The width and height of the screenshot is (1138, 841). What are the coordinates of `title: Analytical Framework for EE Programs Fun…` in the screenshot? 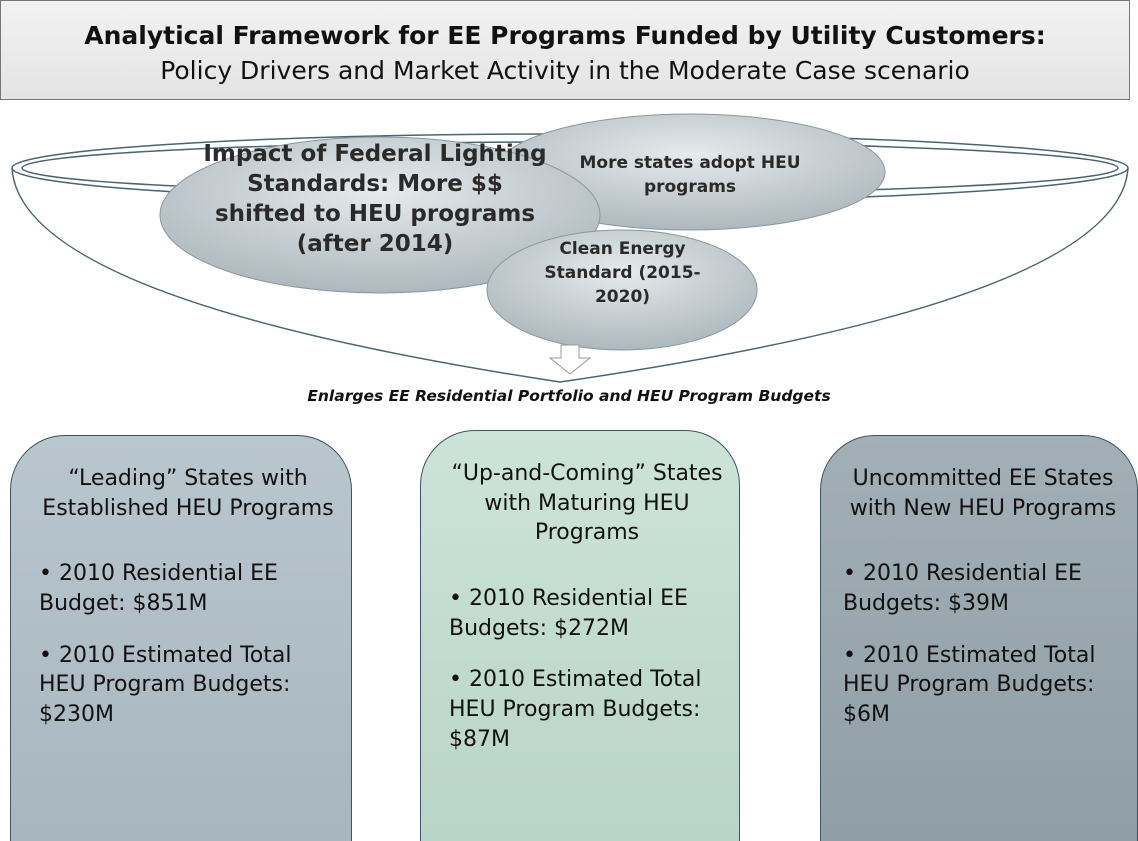 It's located at (565, 35).